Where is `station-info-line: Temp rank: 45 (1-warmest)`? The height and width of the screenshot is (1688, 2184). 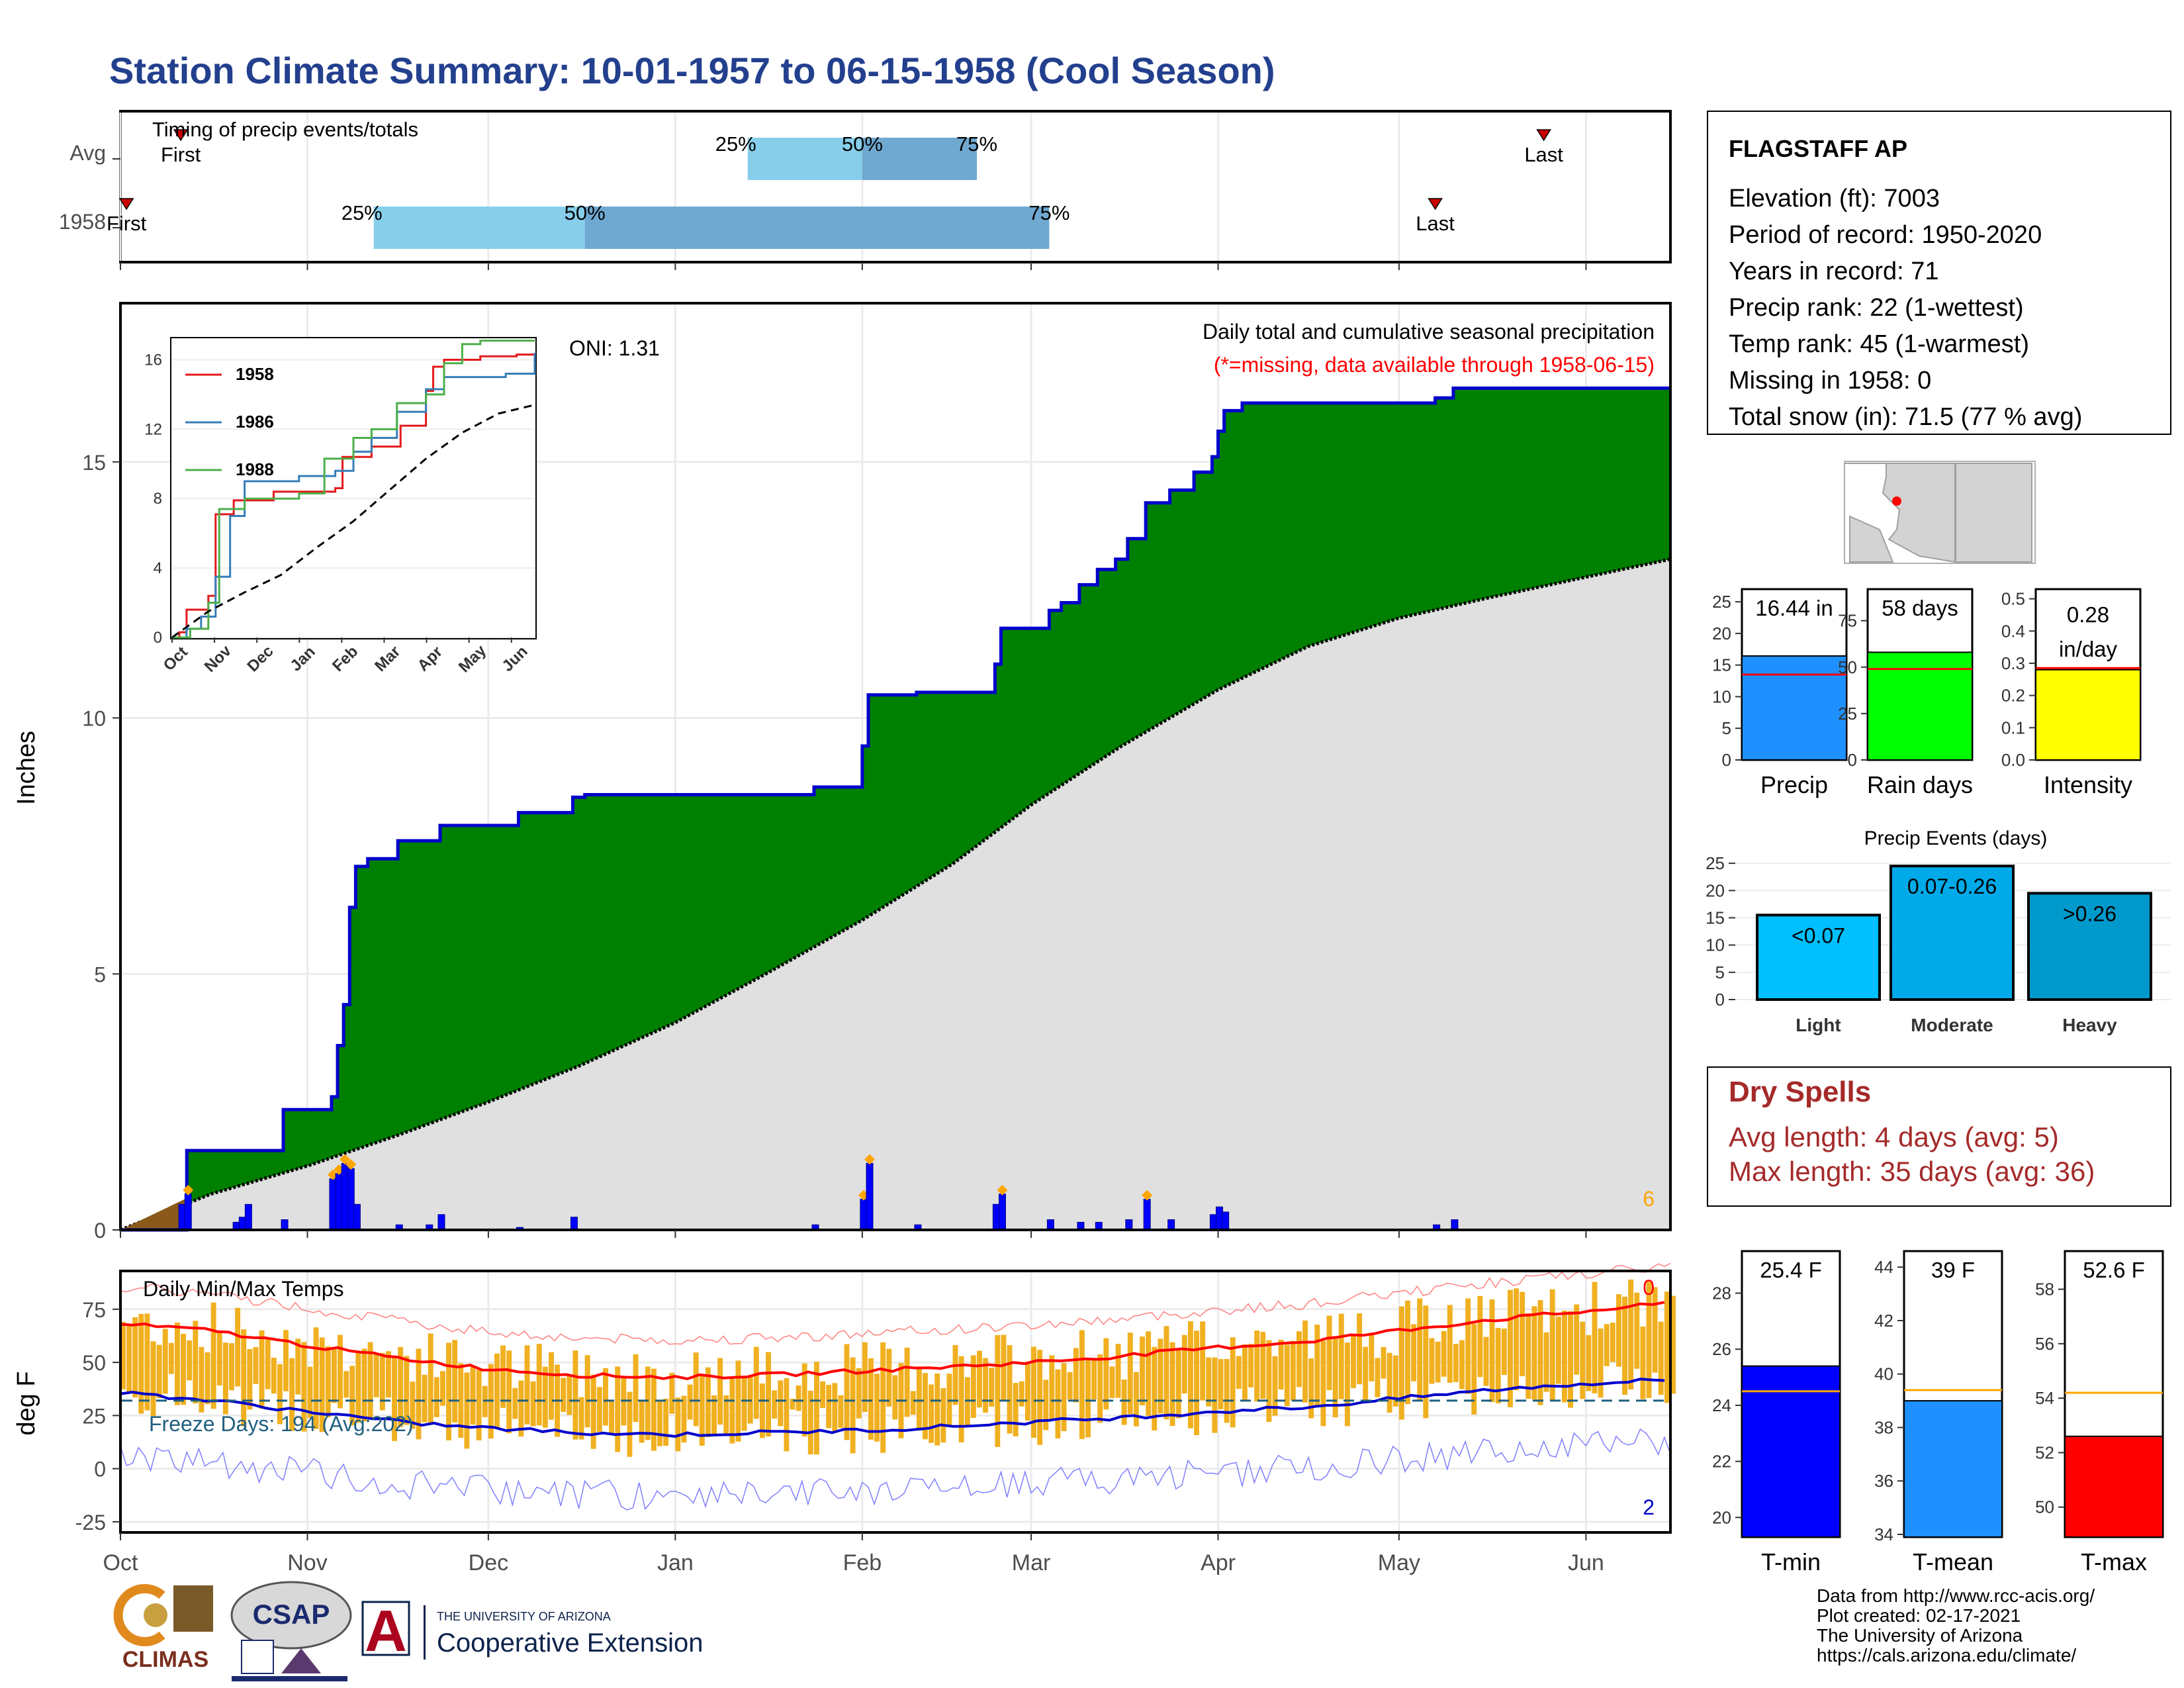 station-info-line: Temp rank: 45 (1-warmest) is located at coordinates (1879, 344).